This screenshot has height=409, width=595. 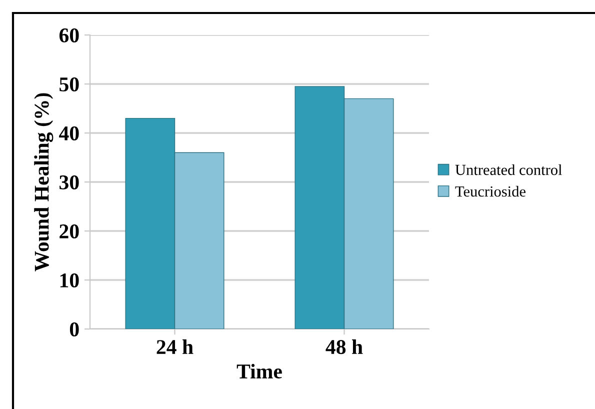 I want to click on x-tick-label: 48 h, so click(x=344, y=346).